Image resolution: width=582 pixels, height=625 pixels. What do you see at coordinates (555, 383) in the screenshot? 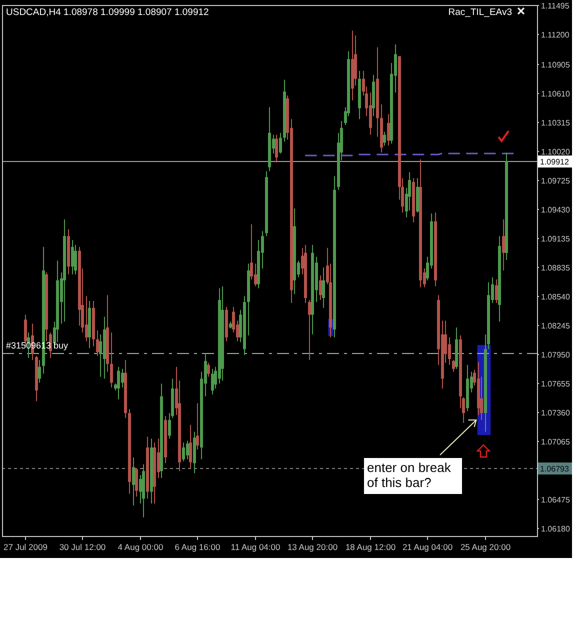
I see `y-tick-label: 1.07655` at bounding box center [555, 383].